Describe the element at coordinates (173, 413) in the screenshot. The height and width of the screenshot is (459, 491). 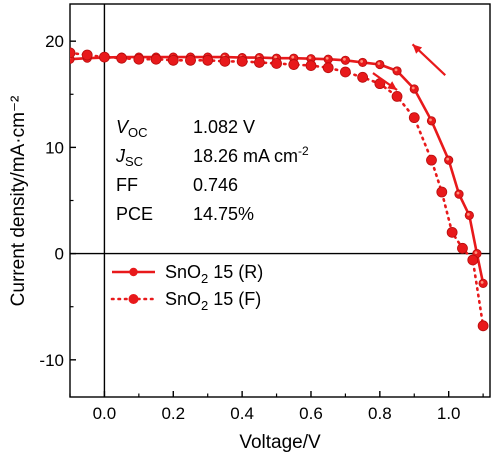
I see `x-tick-label: 0.2` at that location.